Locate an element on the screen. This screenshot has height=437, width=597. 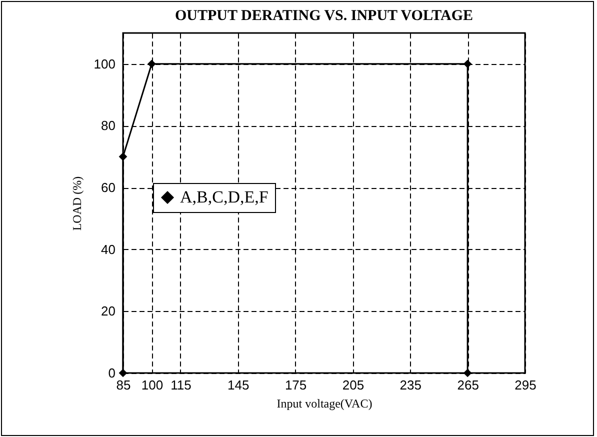
x-tick-label: 145 is located at coordinates (239, 385).